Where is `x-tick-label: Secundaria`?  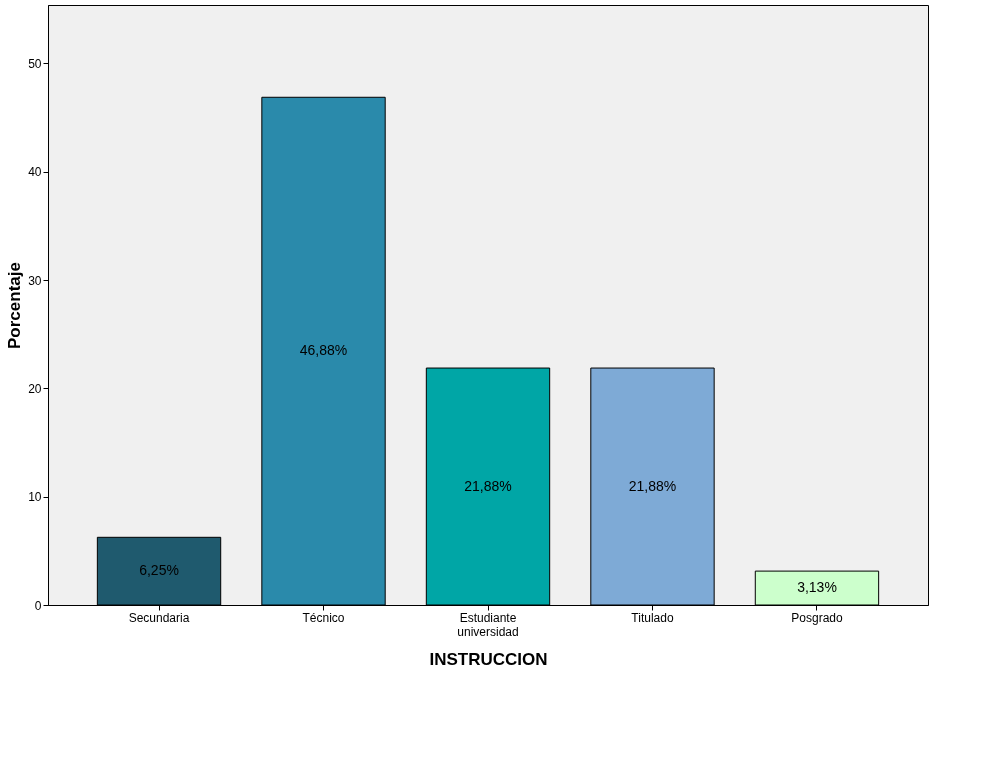 x-tick-label: Secundaria is located at coordinates (159, 617).